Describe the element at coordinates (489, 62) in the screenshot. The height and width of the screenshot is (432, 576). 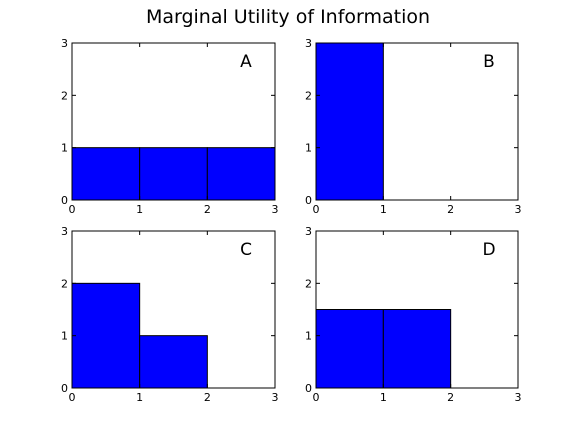
I see `panel-letter-b: B` at that location.